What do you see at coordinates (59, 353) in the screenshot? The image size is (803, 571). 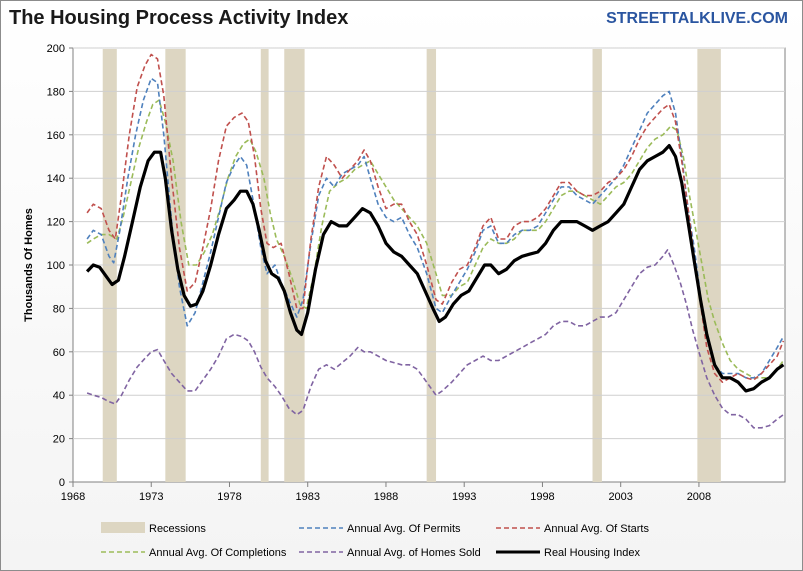 I see `y-tick-label: 60` at bounding box center [59, 353].